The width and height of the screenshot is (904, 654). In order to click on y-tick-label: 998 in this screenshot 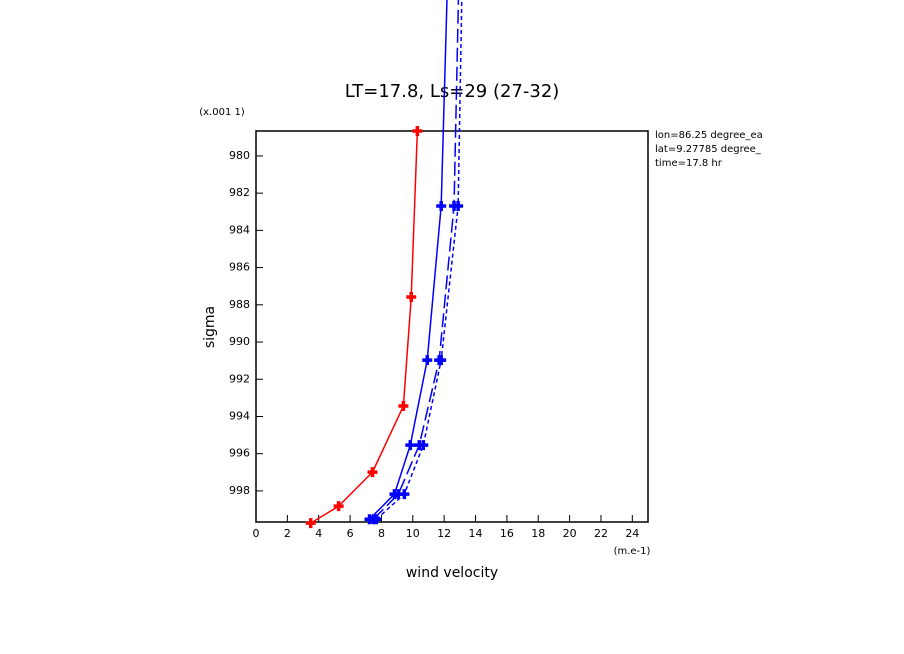, I will do `click(239, 490)`.